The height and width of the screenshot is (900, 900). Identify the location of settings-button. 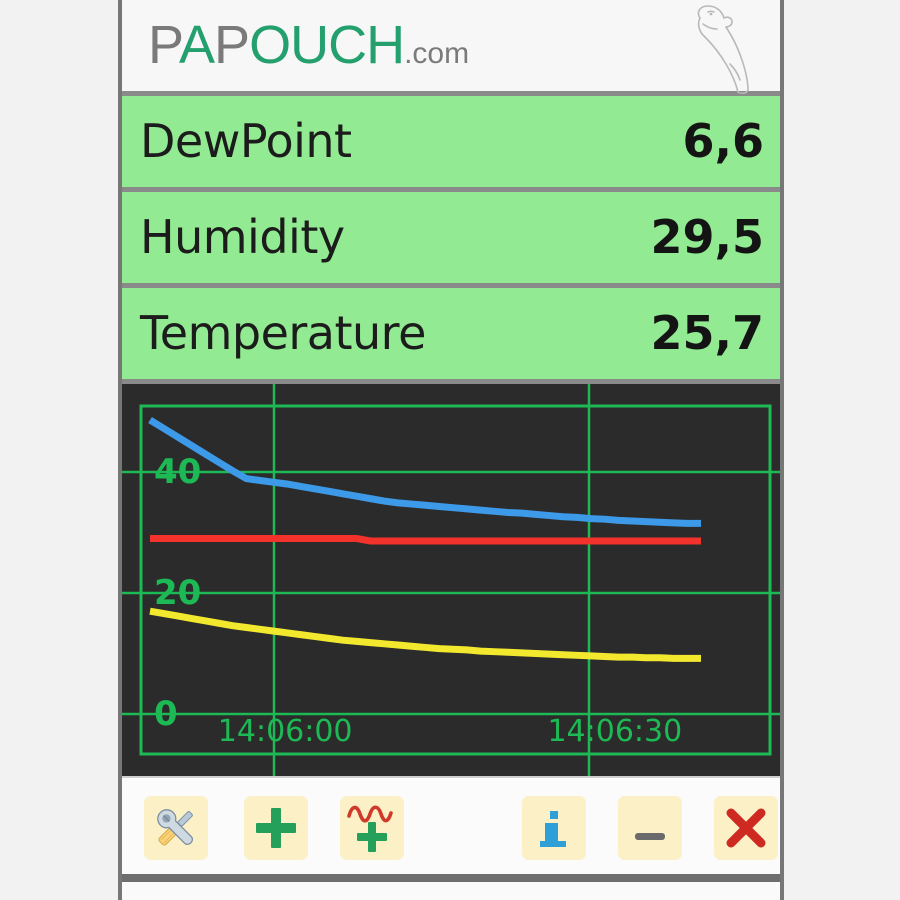
(176, 828).